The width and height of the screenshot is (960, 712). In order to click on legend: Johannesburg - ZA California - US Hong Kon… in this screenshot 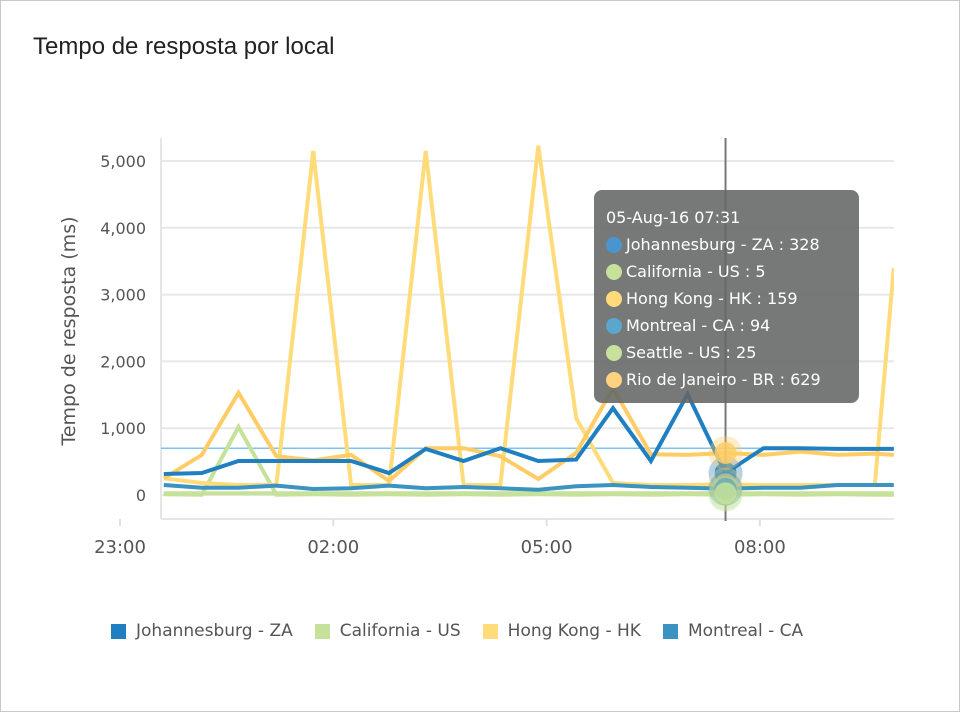, I will do `click(457, 631)`.